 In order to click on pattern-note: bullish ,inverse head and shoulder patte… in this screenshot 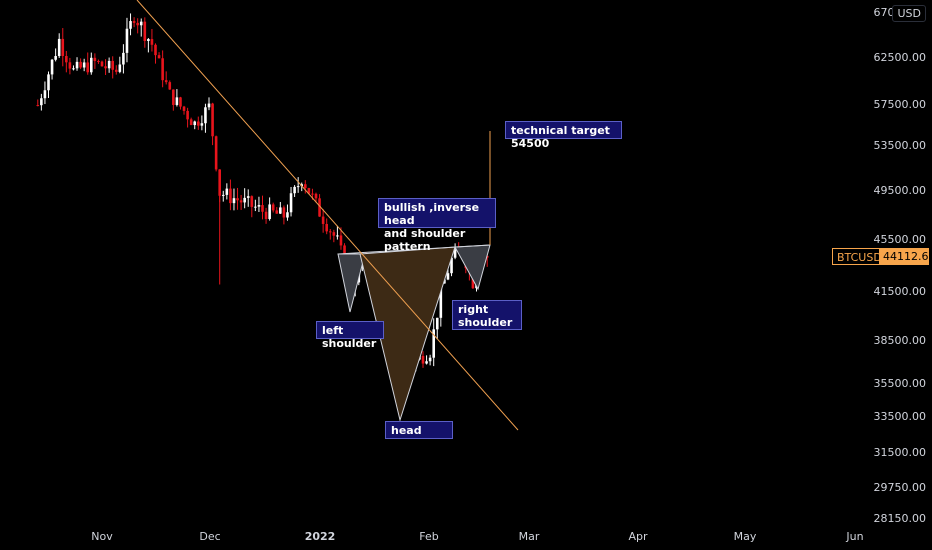, I will do `click(437, 225)`.